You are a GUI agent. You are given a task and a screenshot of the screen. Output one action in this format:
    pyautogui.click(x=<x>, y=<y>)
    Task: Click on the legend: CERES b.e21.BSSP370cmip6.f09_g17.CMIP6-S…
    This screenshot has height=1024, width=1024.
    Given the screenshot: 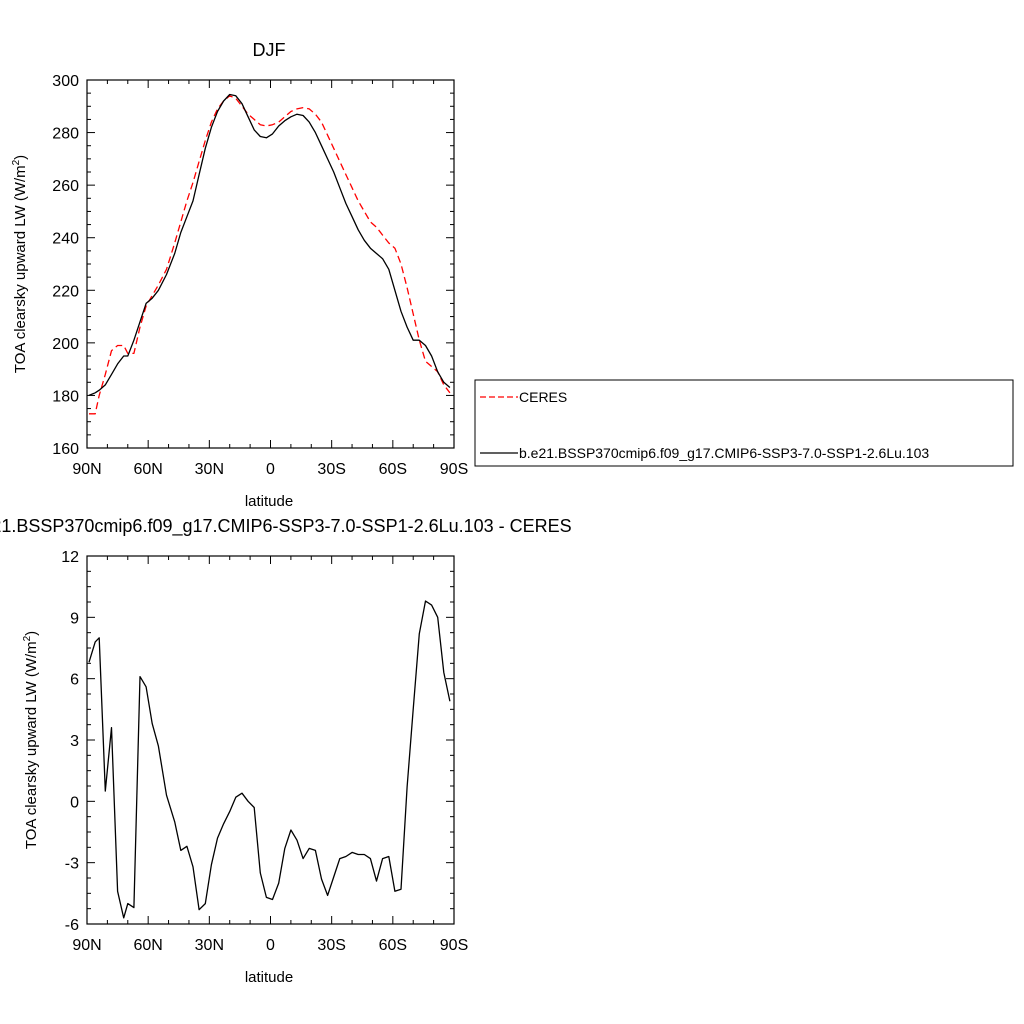 What is the action you would take?
    pyautogui.click(x=744, y=423)
    